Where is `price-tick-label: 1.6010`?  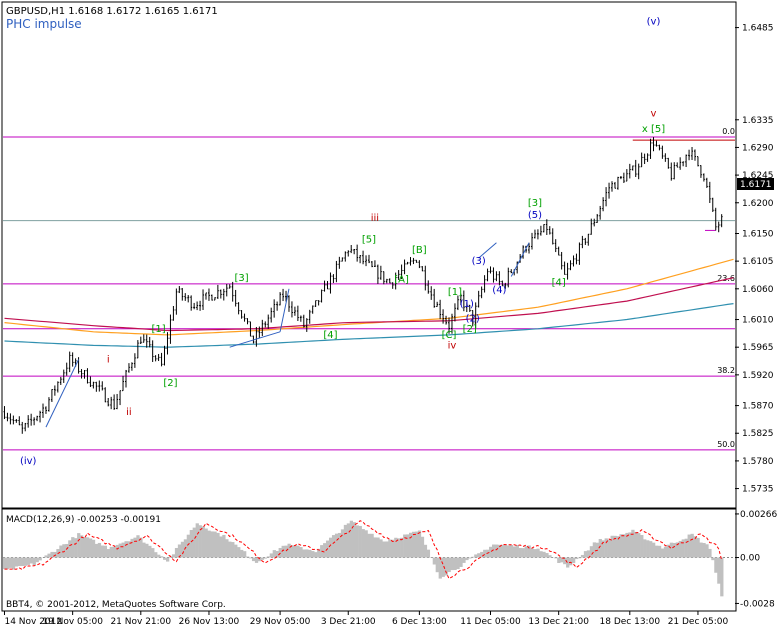 price-tick-label: 1.6010 is located at coordinates (758, 321).